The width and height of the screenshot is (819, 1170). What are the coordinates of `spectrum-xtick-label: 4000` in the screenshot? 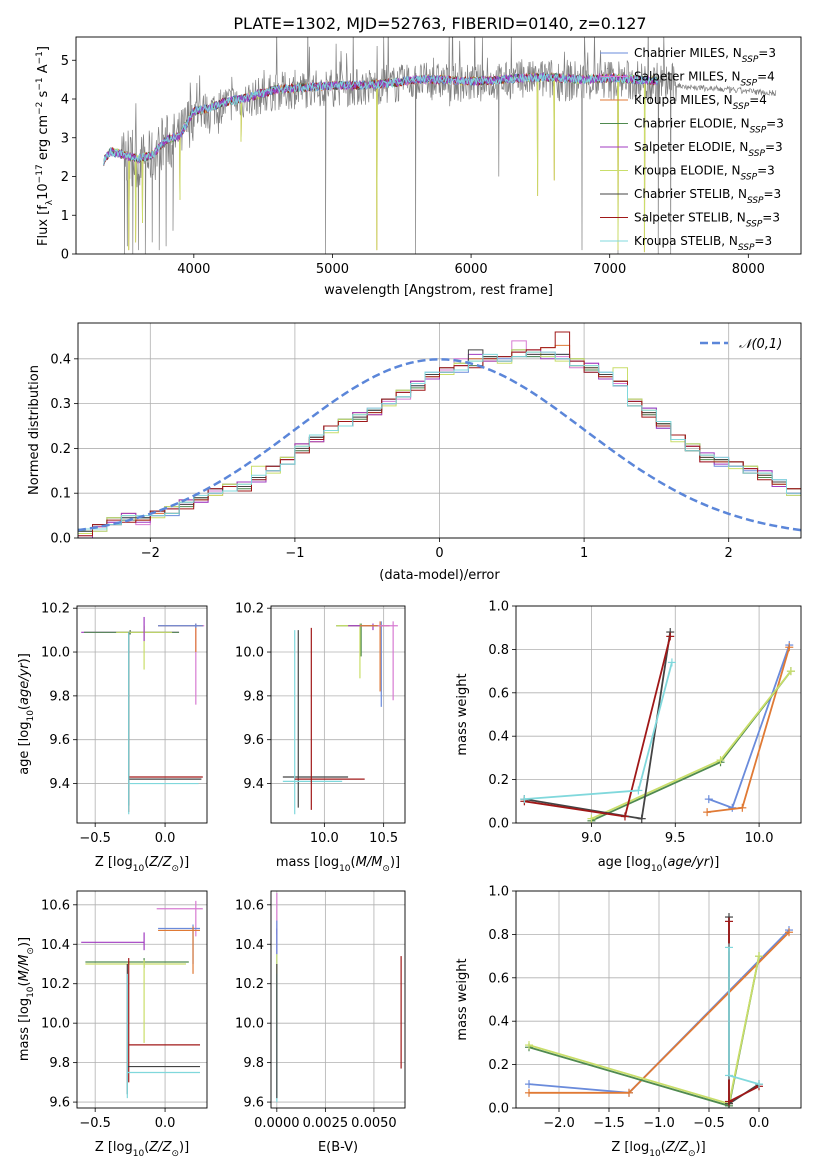 It's located at (193, 269).